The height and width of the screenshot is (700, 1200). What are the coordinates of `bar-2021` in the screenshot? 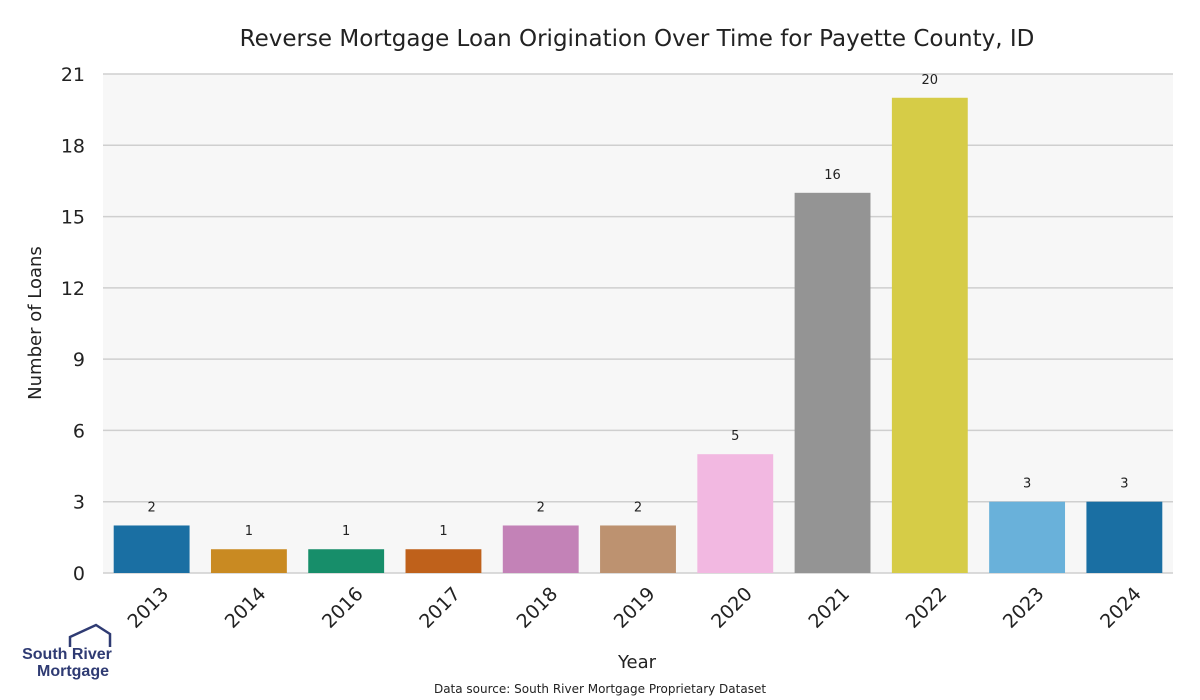 It's located at (832, 383).